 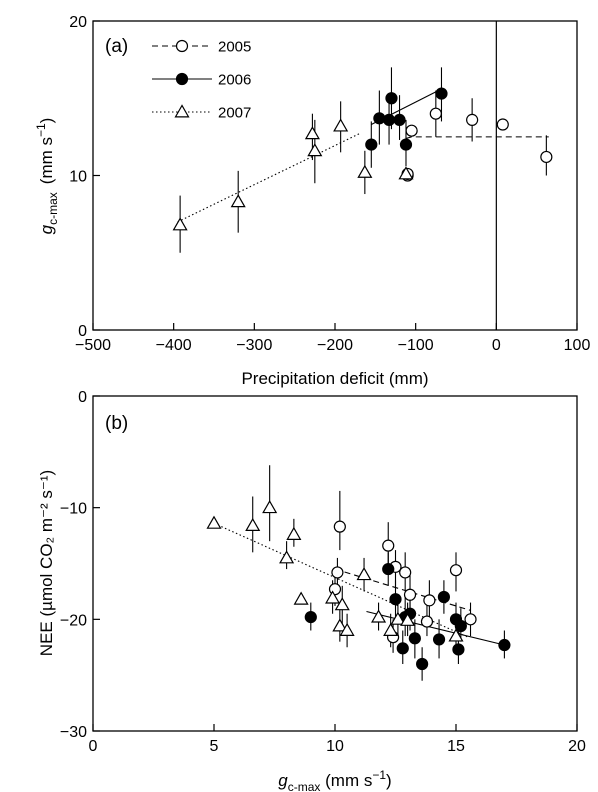 What do you see at coordinates (201, 80) in the screenshot?
I see `panel-a-legend: 2005 2006 2007` at bounding box center [201, 80].